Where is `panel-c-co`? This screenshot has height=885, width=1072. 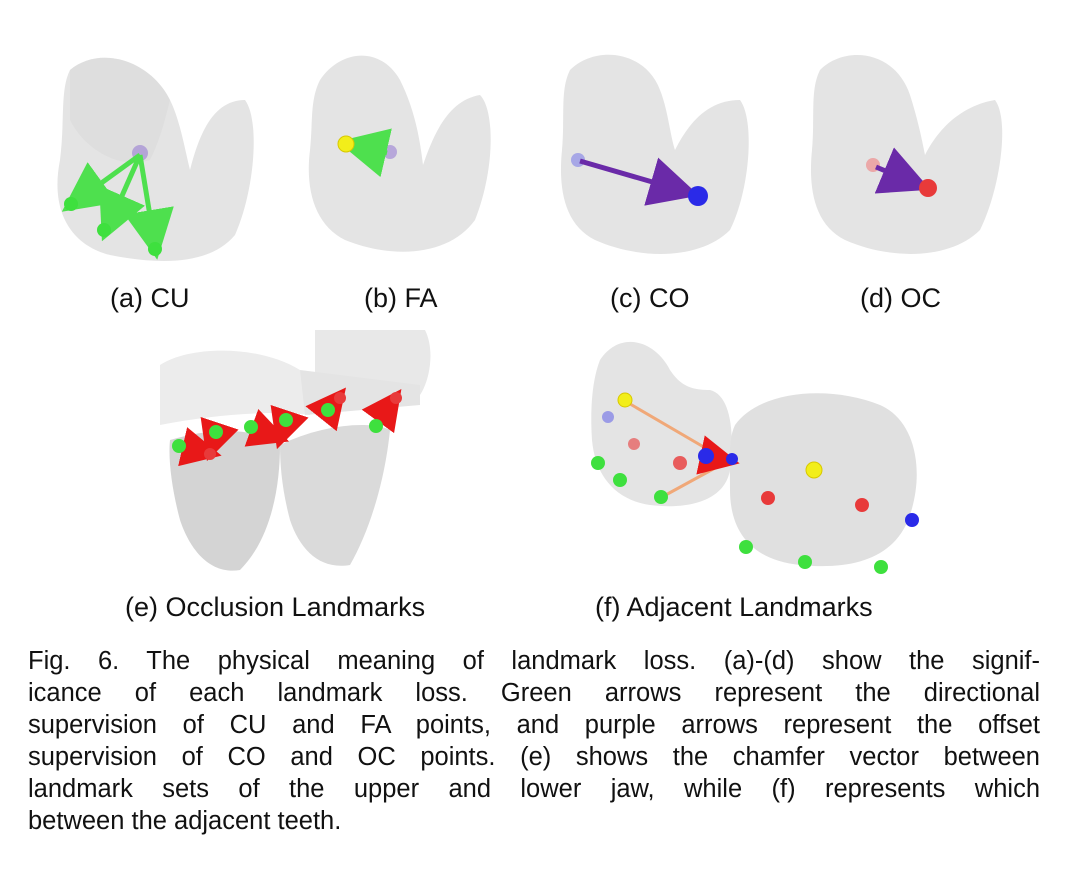 panel-c-co is located at coordinates (665, 160).